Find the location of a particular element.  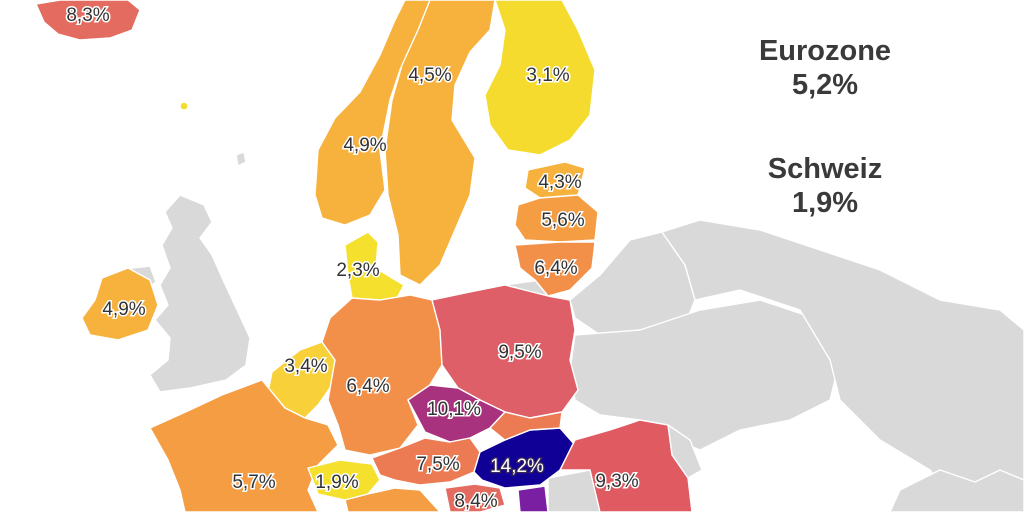

label-iceland: 8,3% is located at coordinates (87, 15).